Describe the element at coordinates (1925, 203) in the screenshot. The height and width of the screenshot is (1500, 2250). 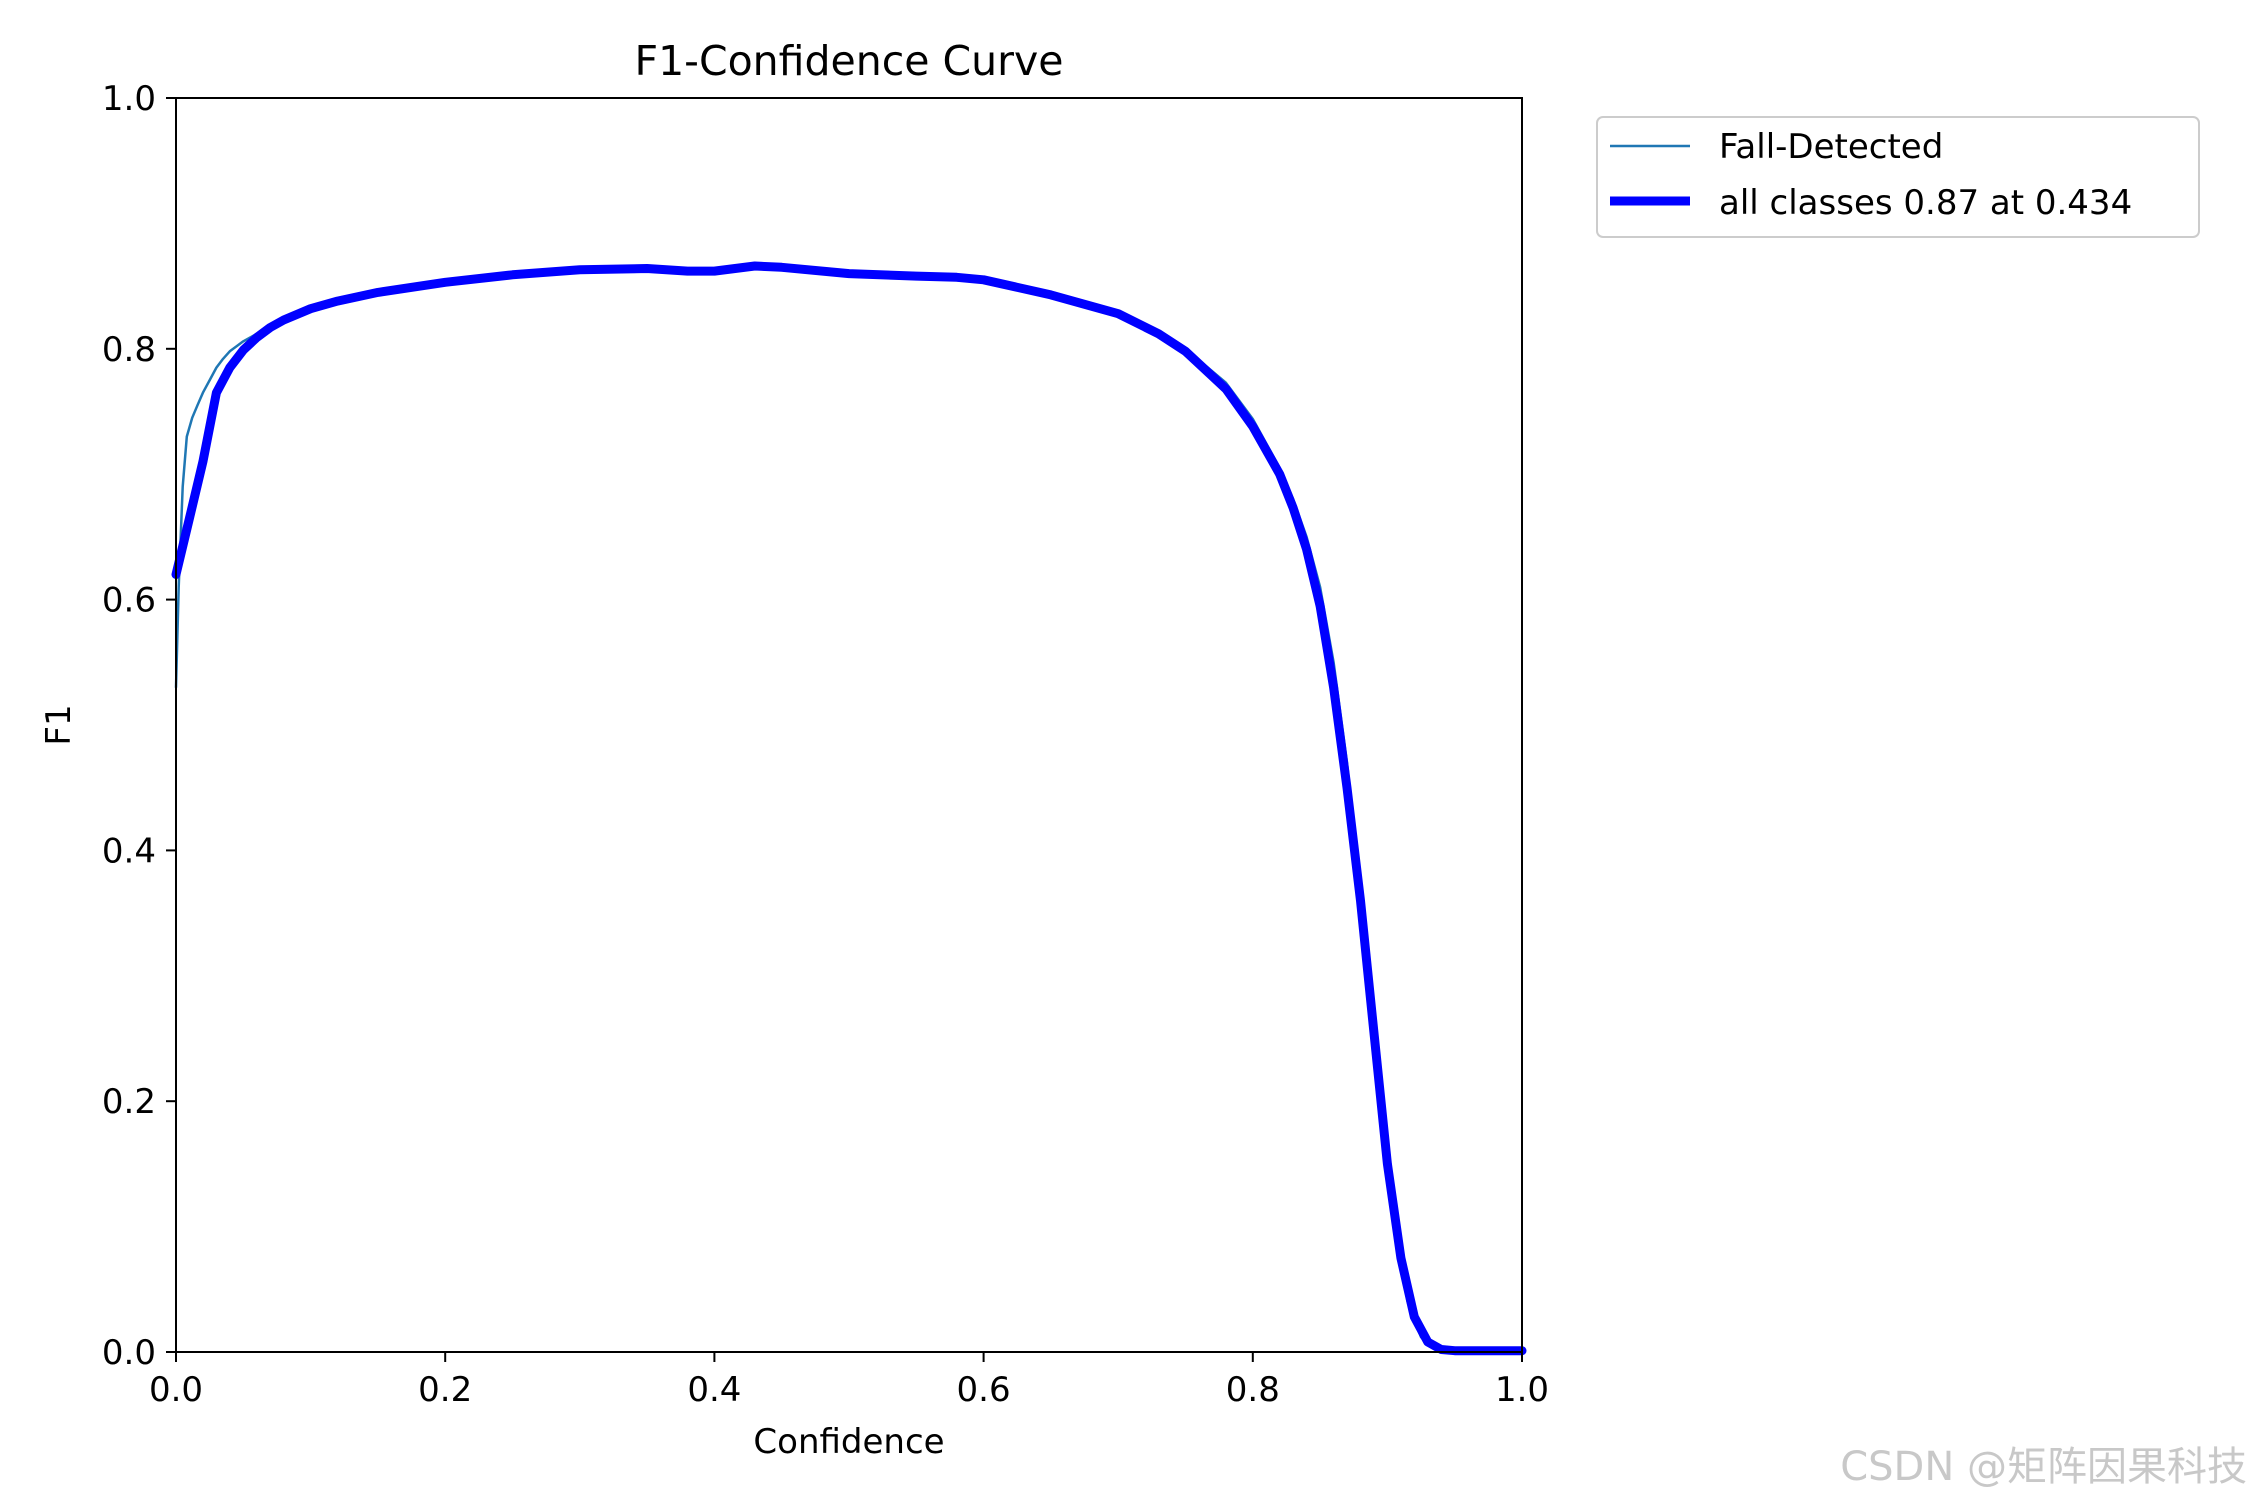
I see `legend-label-all-classes: all classes 0.87 at 0.434` at that location.